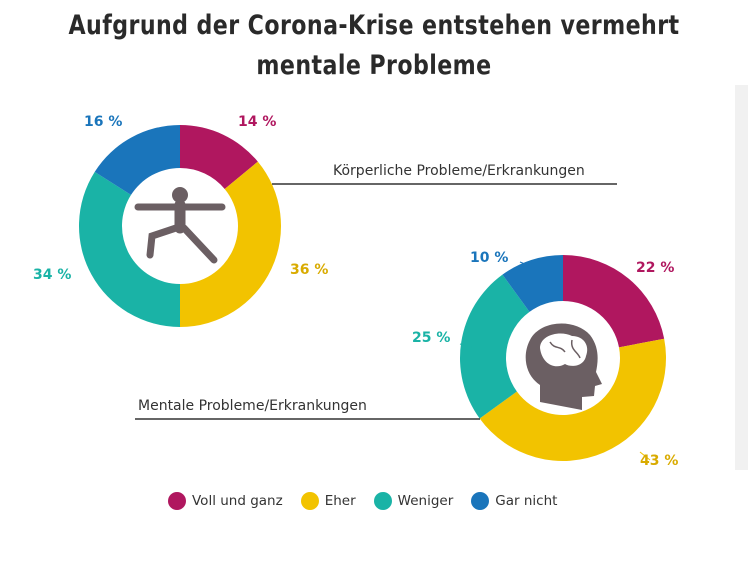 Image resolution: width=748 pixels, height=567 pixels. I want to click on brain-head-icon, so click(563, 366).